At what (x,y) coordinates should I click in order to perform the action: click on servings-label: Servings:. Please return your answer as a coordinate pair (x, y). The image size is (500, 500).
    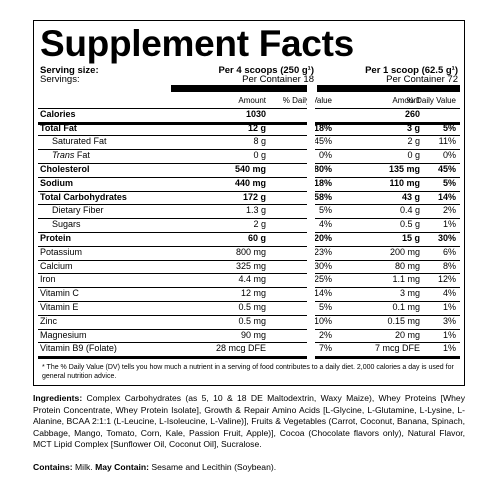
    Looking at the image, I should click on (60, 79).